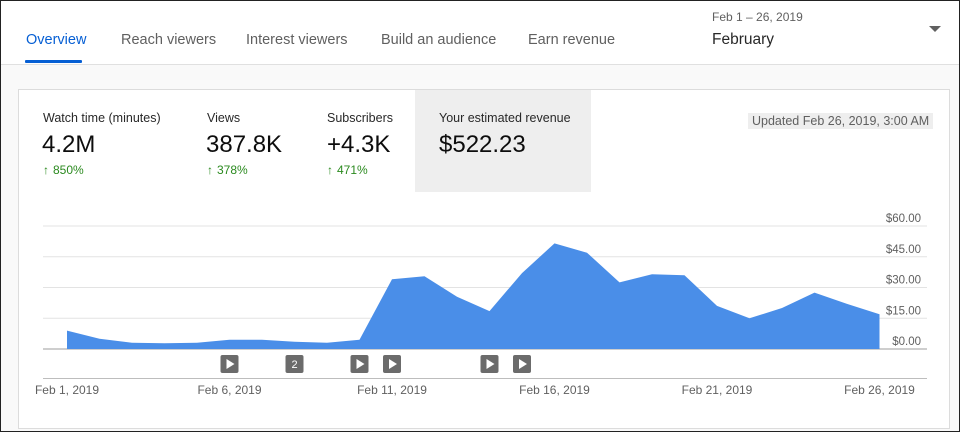  I want to click on y-tick-label: $30.00, so click(903, 281).